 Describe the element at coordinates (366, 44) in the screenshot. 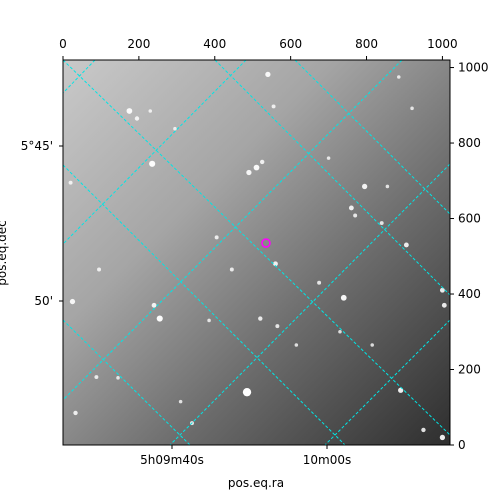

I see `top-tick-label: 800` at that location.